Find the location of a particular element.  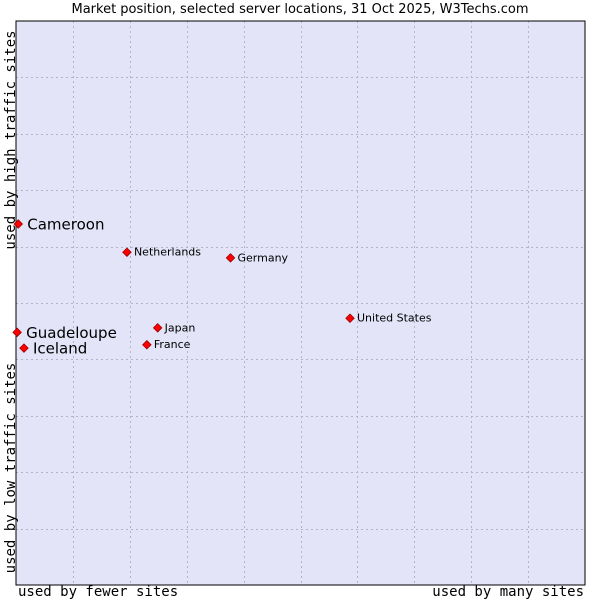

data-point-united-states: United States is located at coordinates (388, 318).